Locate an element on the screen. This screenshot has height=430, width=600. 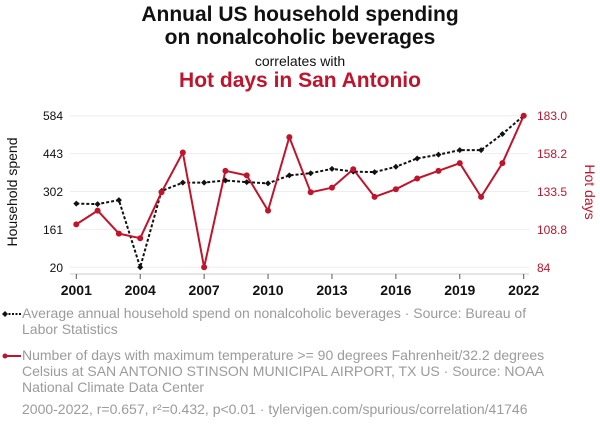
x-axis: 2001 2004 2007 2010 2013 2016 2019 2022 is located at coordinates (300, 285).